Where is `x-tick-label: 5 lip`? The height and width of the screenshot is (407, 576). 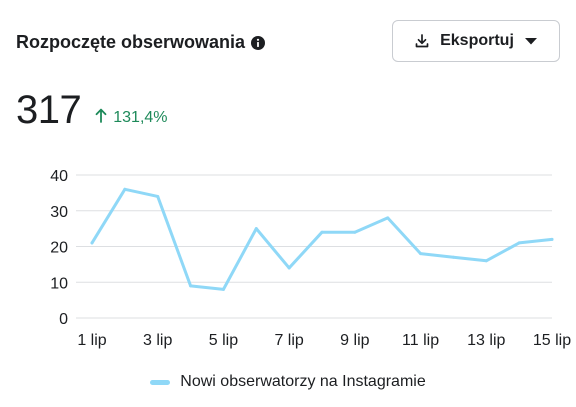 x-tick-label: 5 lip is located at coordinates (223, 340).